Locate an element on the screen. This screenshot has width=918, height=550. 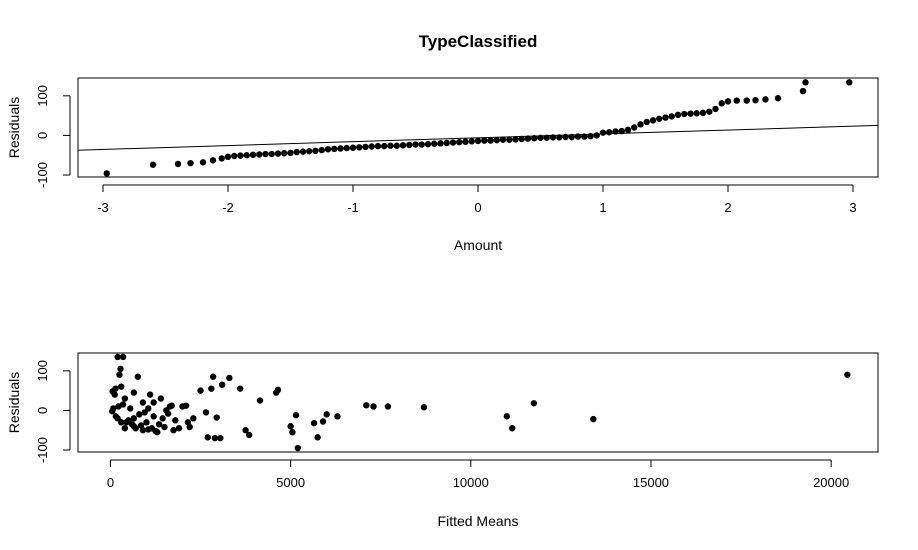
y-axis: -100 0 100 is located at coordinates (53, 411).